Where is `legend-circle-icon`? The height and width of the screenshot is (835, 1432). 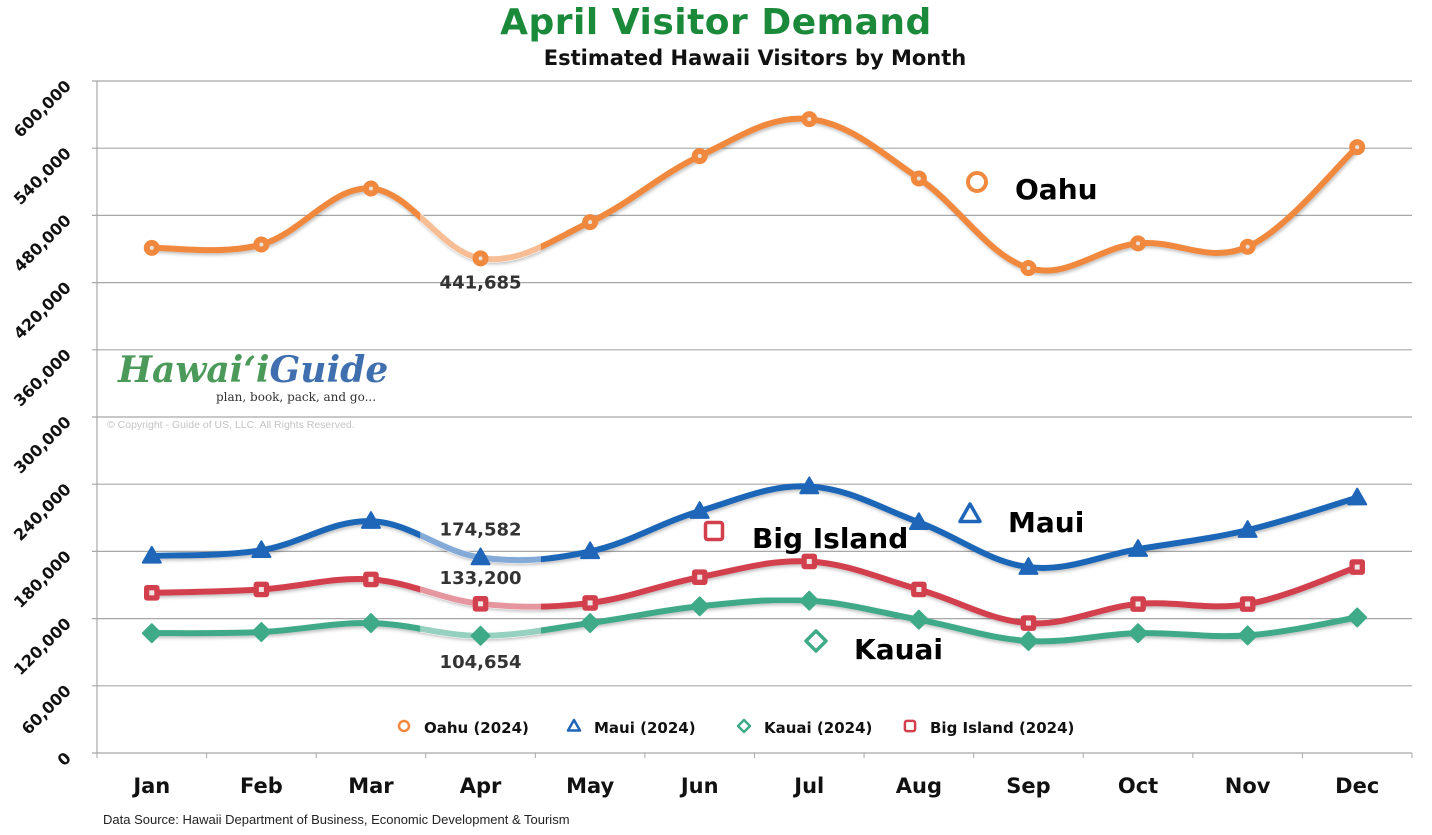 legend-circle-icon is located at coordinates (404, 726).